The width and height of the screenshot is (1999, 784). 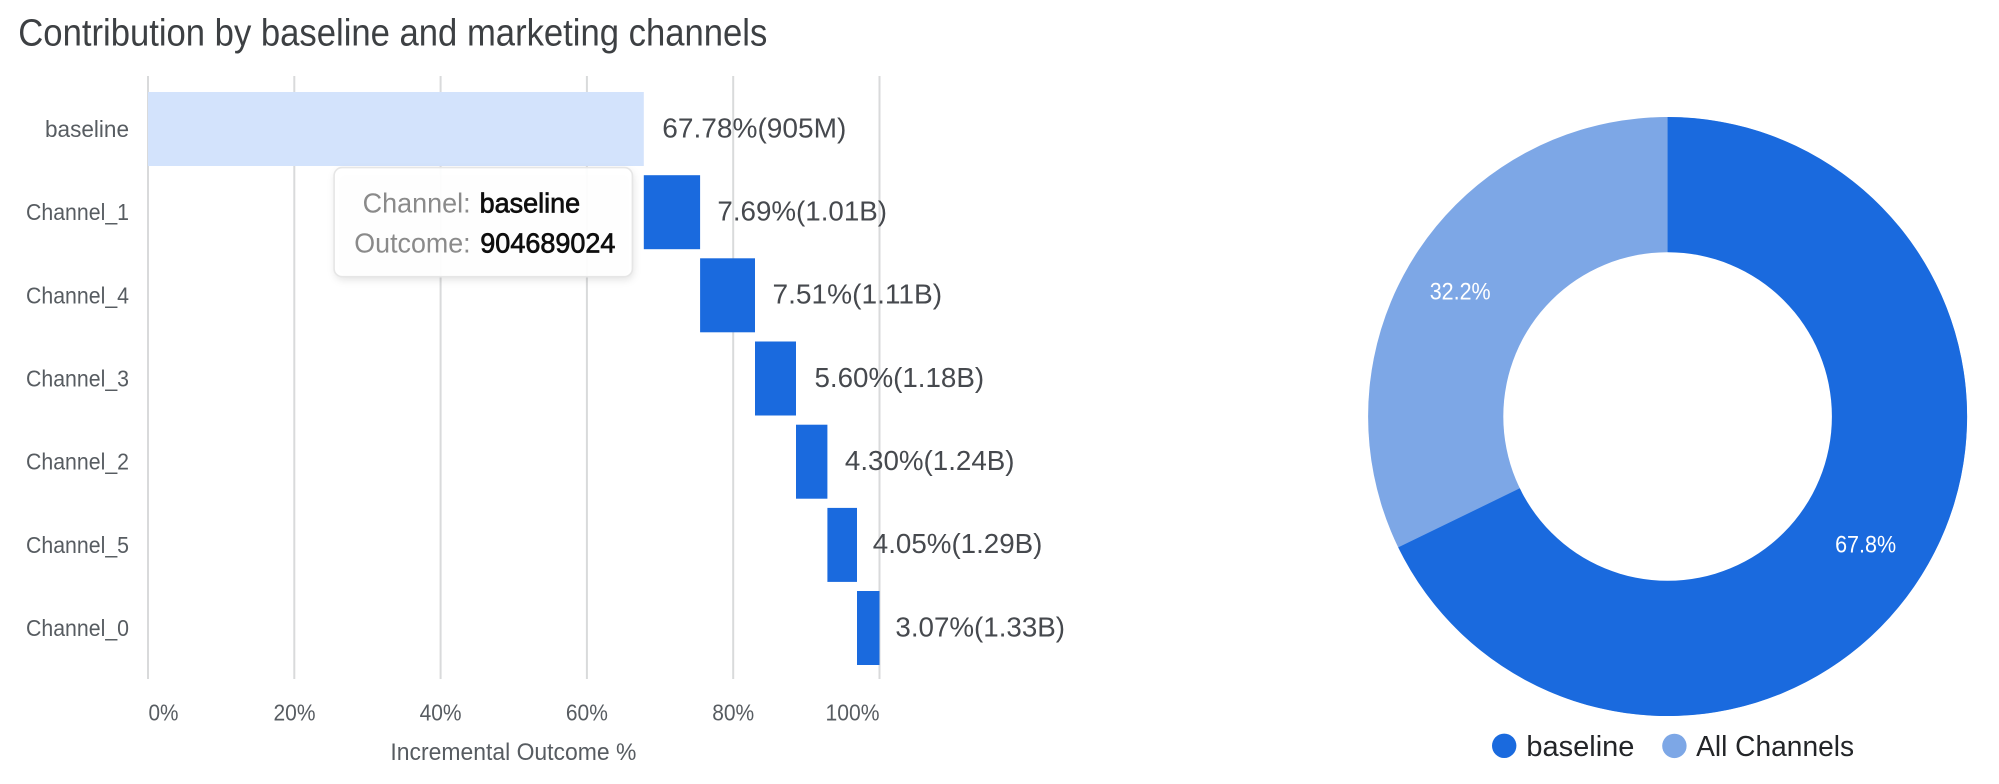 What do you see at coordinates (77, 379) in the screenshot?
I see `svg-text: Channel_3` at bounding box center [77, 379].